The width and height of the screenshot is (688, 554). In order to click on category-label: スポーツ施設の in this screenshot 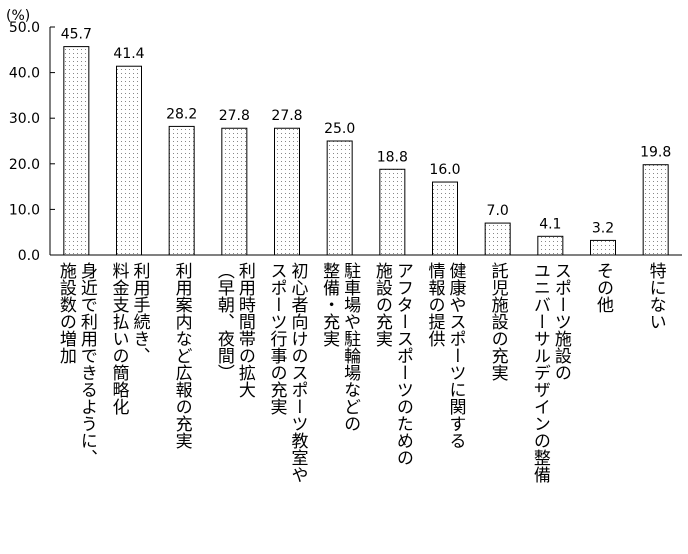, I will do `click(561, 321)`.